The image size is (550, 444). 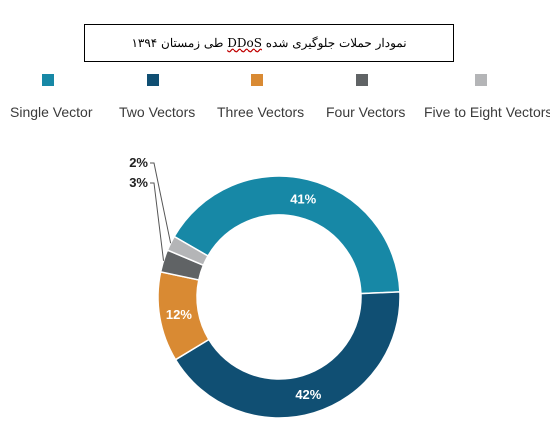 What do you see at coordinates (287, 355) in the screenshot?
I see `donut-slice-two-vectors` at bounding box center [287, 355].